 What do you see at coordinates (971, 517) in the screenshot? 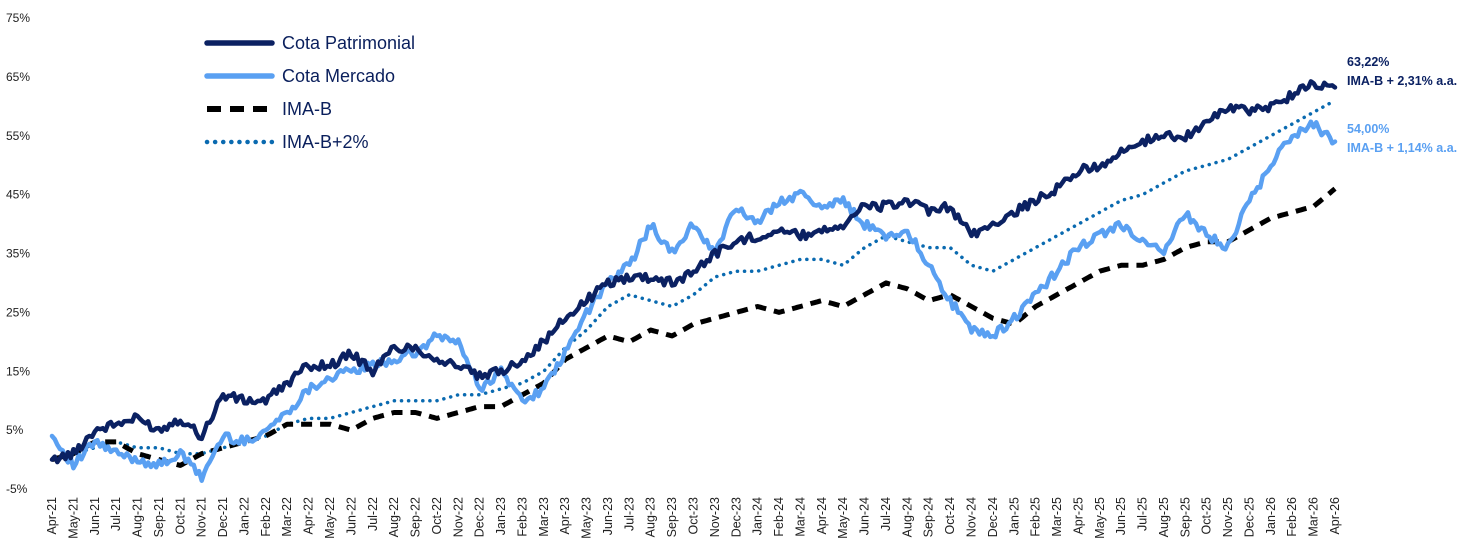
I see `x-tick-label: Nov-24` at bounding box center [971, 517].